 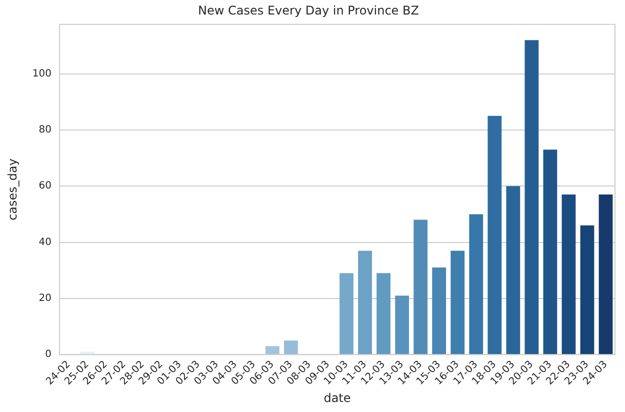 I want to click on y-tick-label: 60, so click(x=45, y=186).